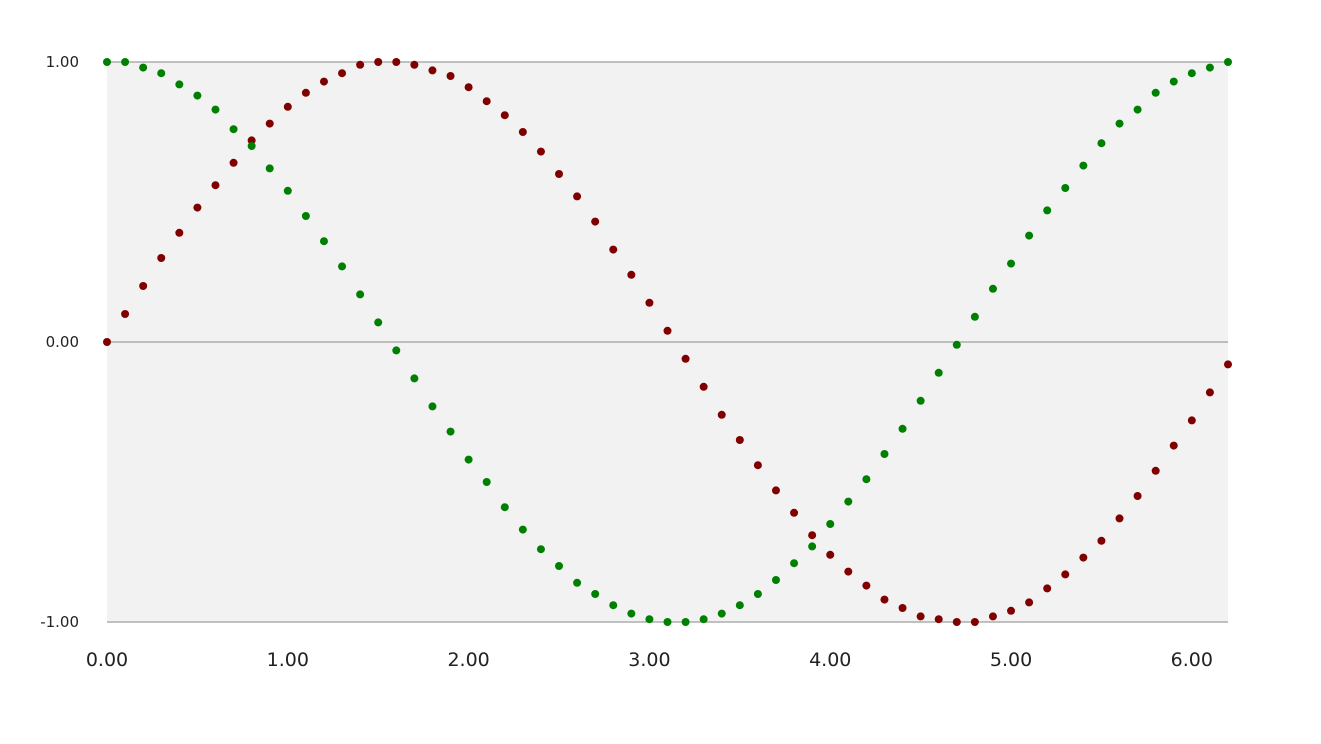 This screenshot has width=1321, height=744. I want to click on x-tick-label: 6.00, so click(1192, 660).